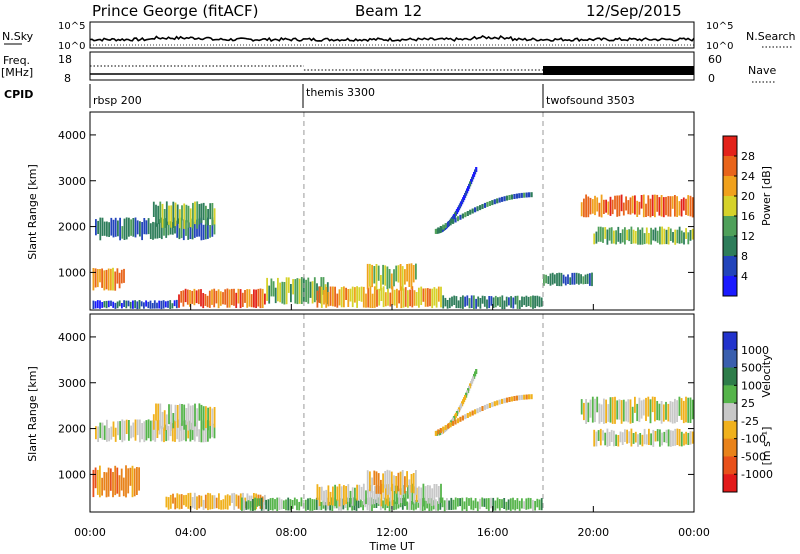 This screenshot has width=800, height=554. I want to click on nsearch-label: N.Search, so click(771, 36).